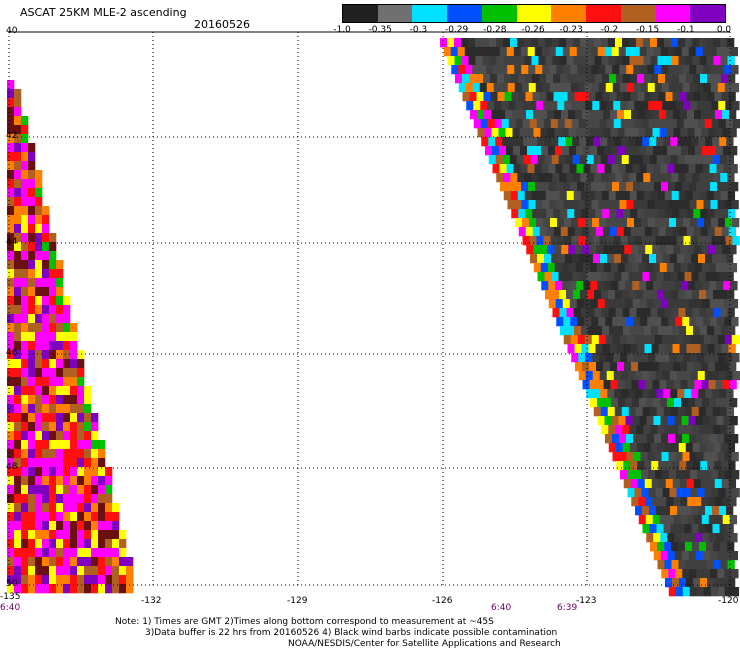  I want to click on colorbar-label: -0.3, so click(418, 30).